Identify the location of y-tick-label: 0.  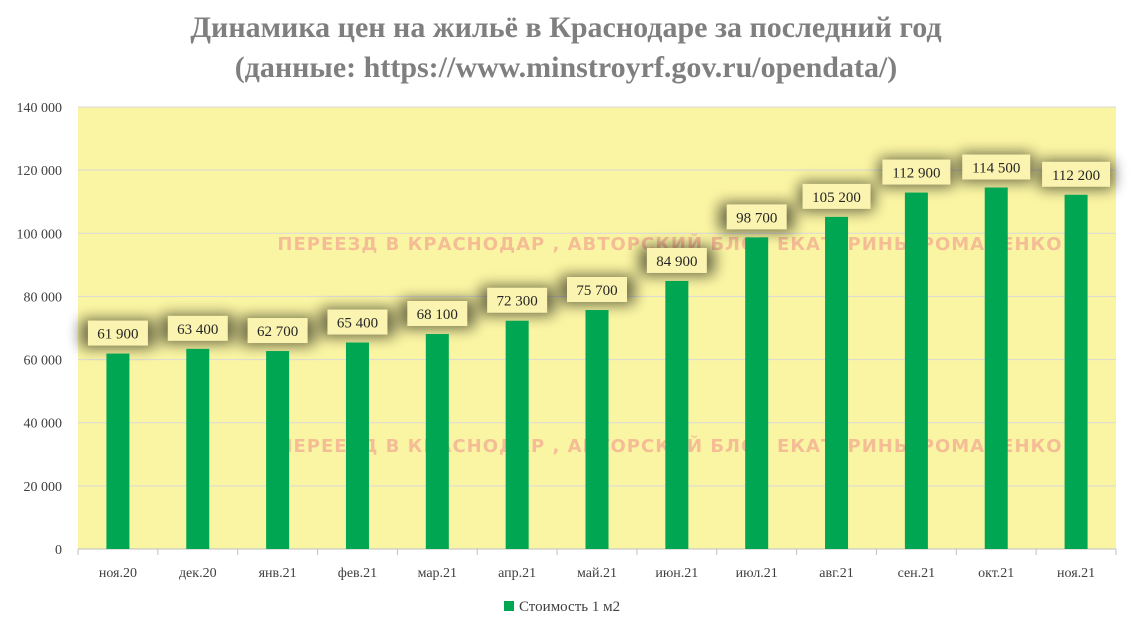
(58, 550).